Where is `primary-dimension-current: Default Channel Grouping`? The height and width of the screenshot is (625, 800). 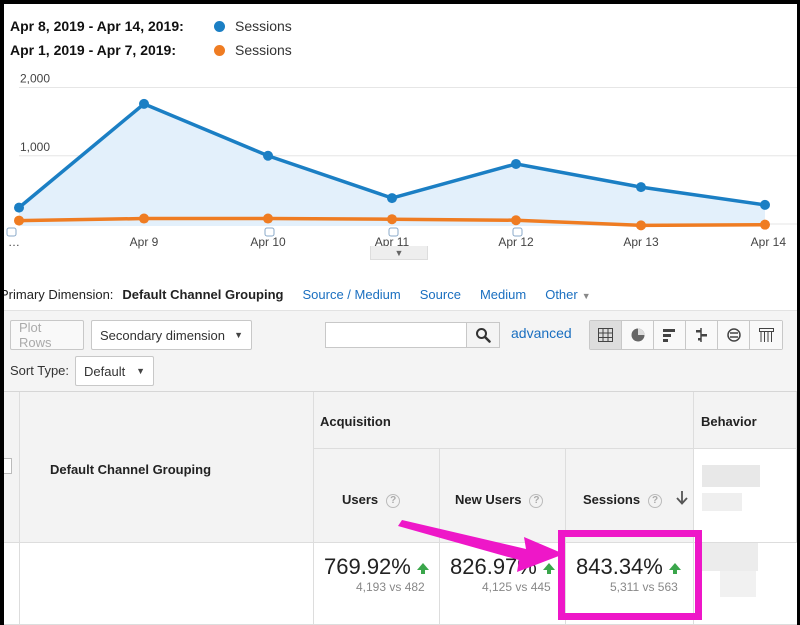
primary-dimension-current: Default Channel Grouping is located at coordinates (203, 294).